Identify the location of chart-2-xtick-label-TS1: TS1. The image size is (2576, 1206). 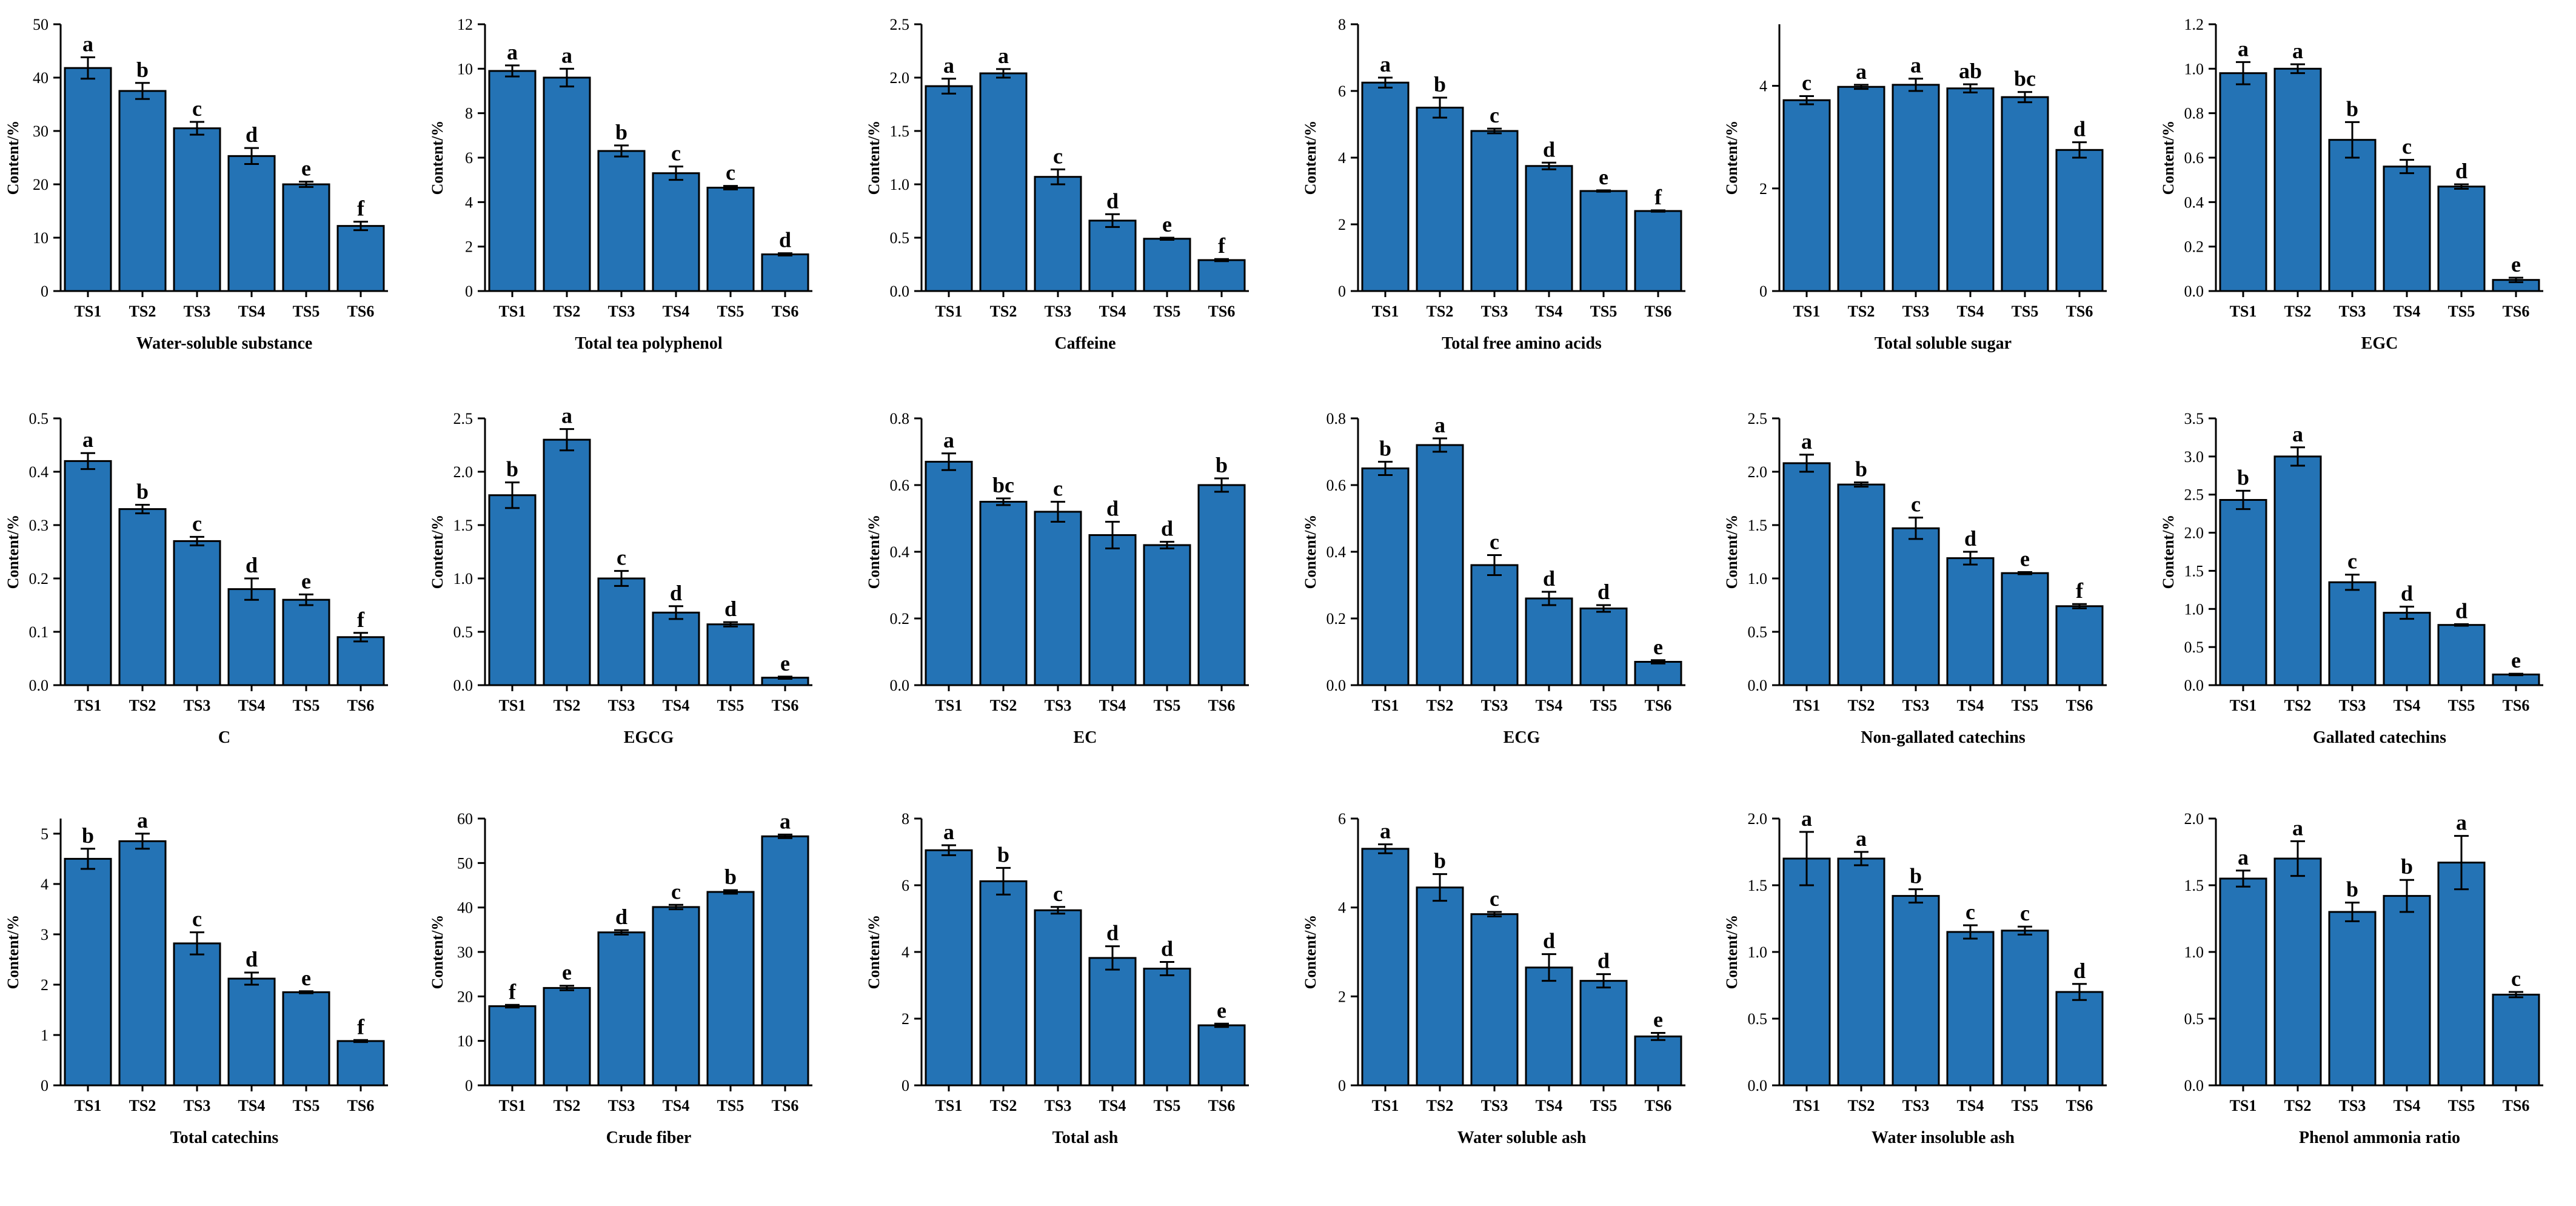
(512, 311).